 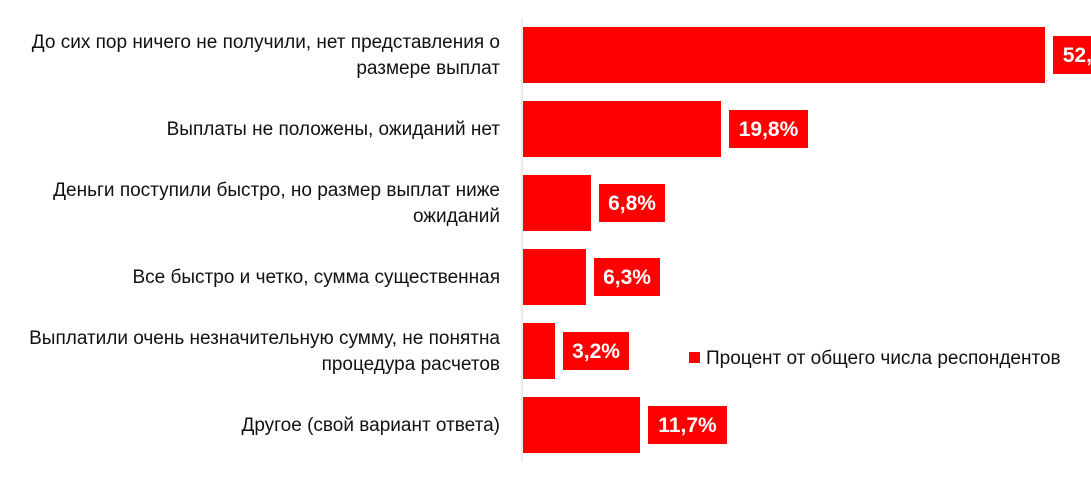 I want to click on legend-series-label: Процент от общего числа респондентов, so click(x=883, y=358).